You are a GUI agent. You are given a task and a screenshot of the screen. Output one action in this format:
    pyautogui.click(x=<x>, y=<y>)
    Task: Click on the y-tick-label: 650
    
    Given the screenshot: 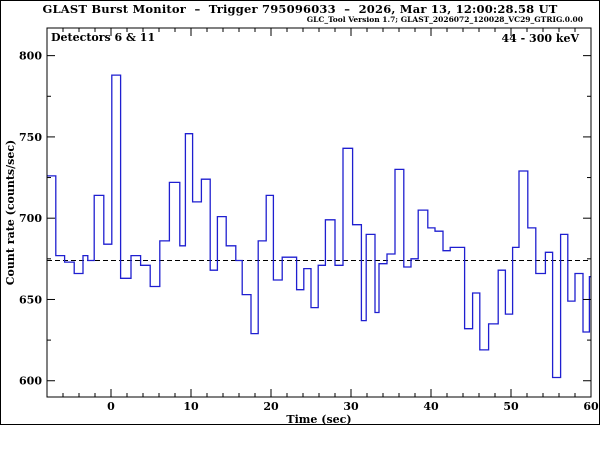 What is the action you would take?
    pyautogui.click(x=30, y=299)
    